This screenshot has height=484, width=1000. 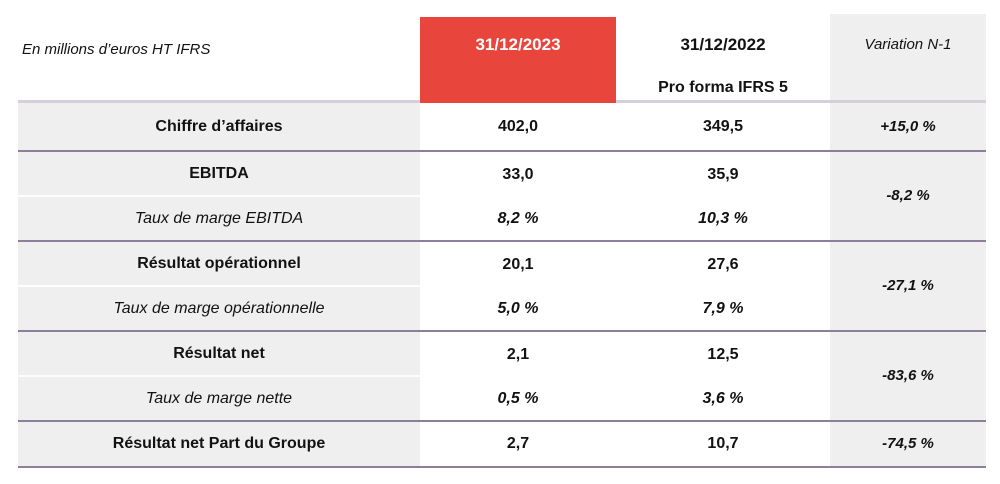 I want to click on column-header-2023-highlight: 31/12/2023, so click(x=518, y=60).